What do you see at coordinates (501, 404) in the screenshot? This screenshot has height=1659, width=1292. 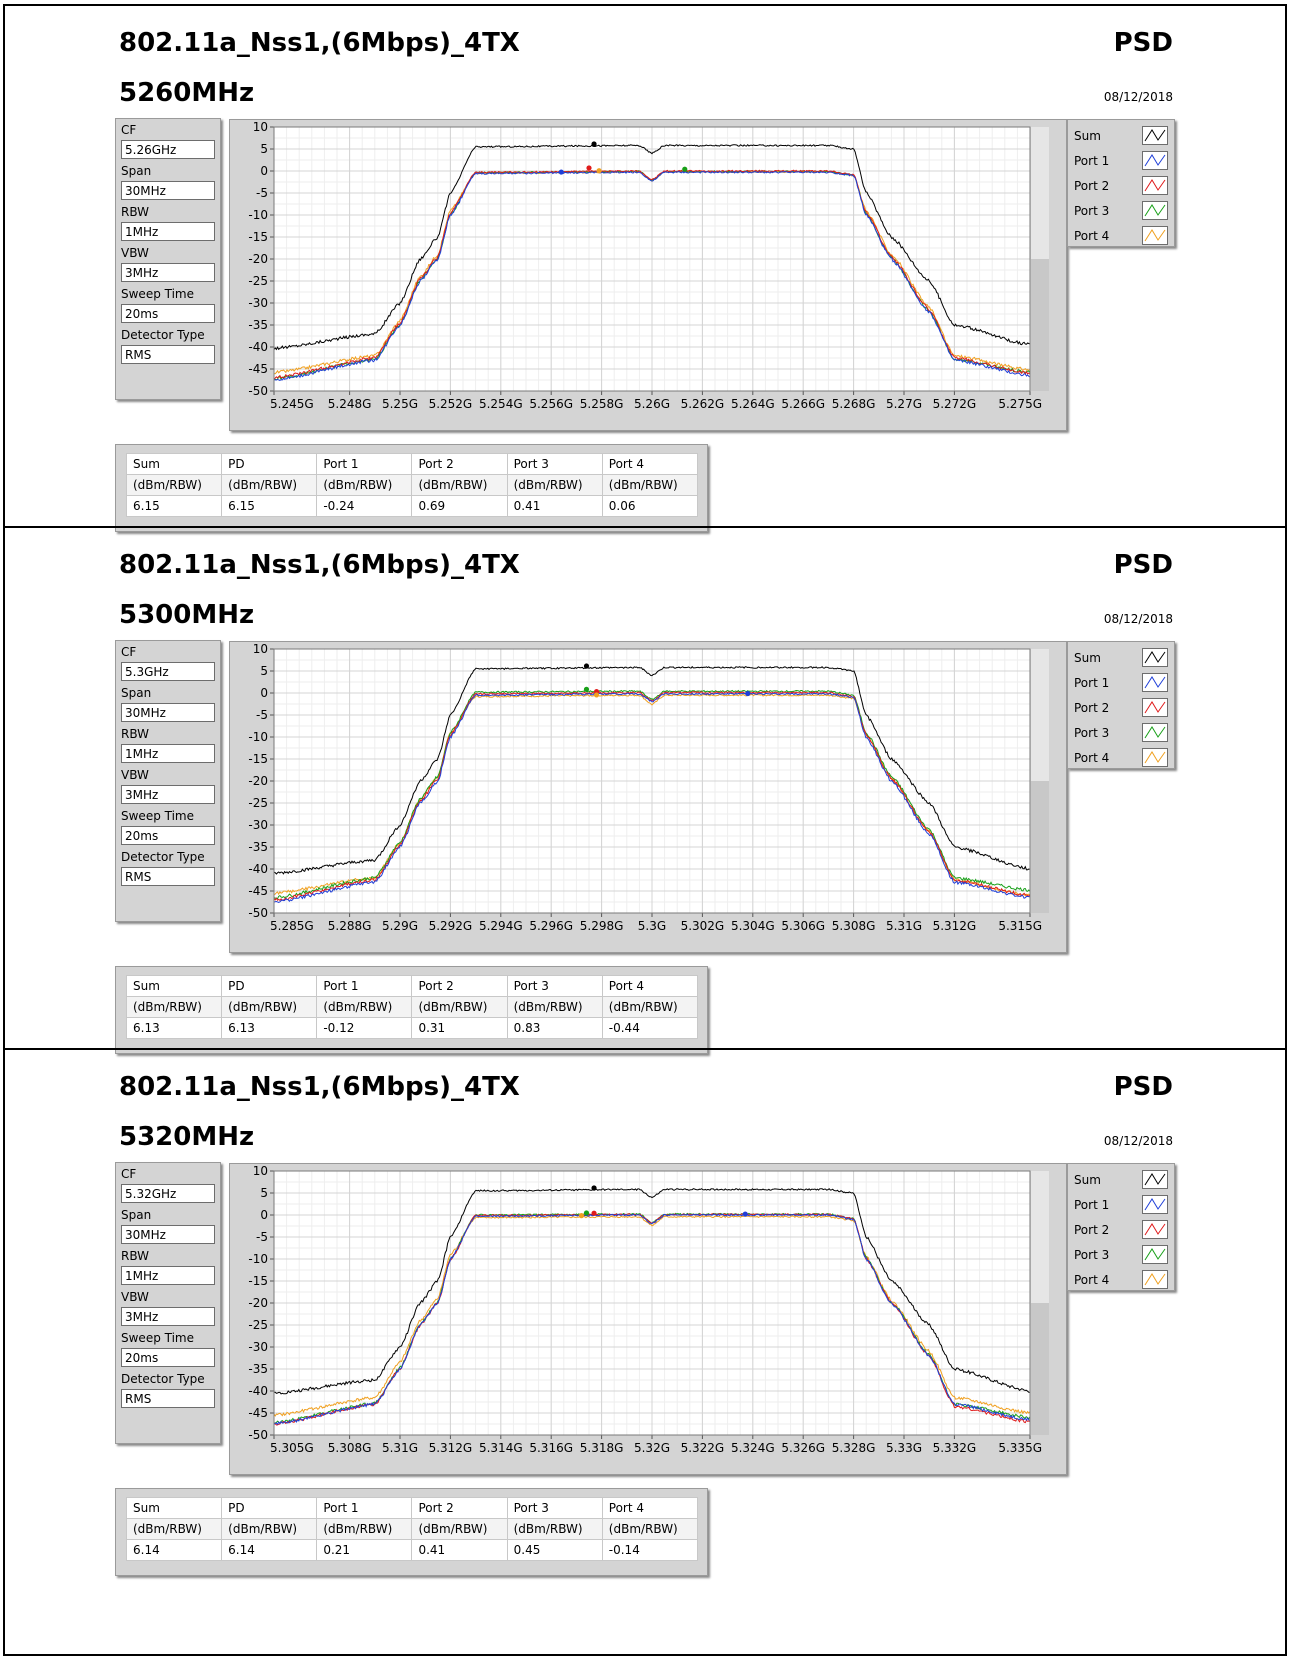 I see `x-tick-label: 5.254G` at bounding box center [501, 404].